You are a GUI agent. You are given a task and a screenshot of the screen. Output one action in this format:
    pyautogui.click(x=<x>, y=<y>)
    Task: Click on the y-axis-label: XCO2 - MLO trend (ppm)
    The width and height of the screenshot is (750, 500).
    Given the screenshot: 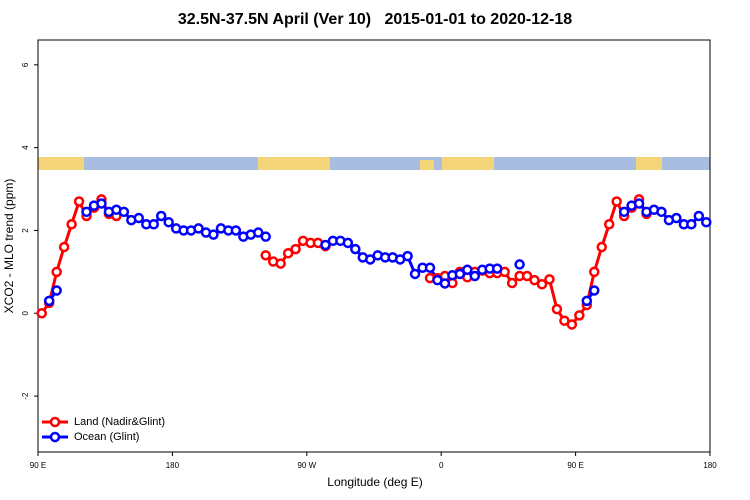 What is the action you would take?
    pyautogui.click(x=9, y=246)
    